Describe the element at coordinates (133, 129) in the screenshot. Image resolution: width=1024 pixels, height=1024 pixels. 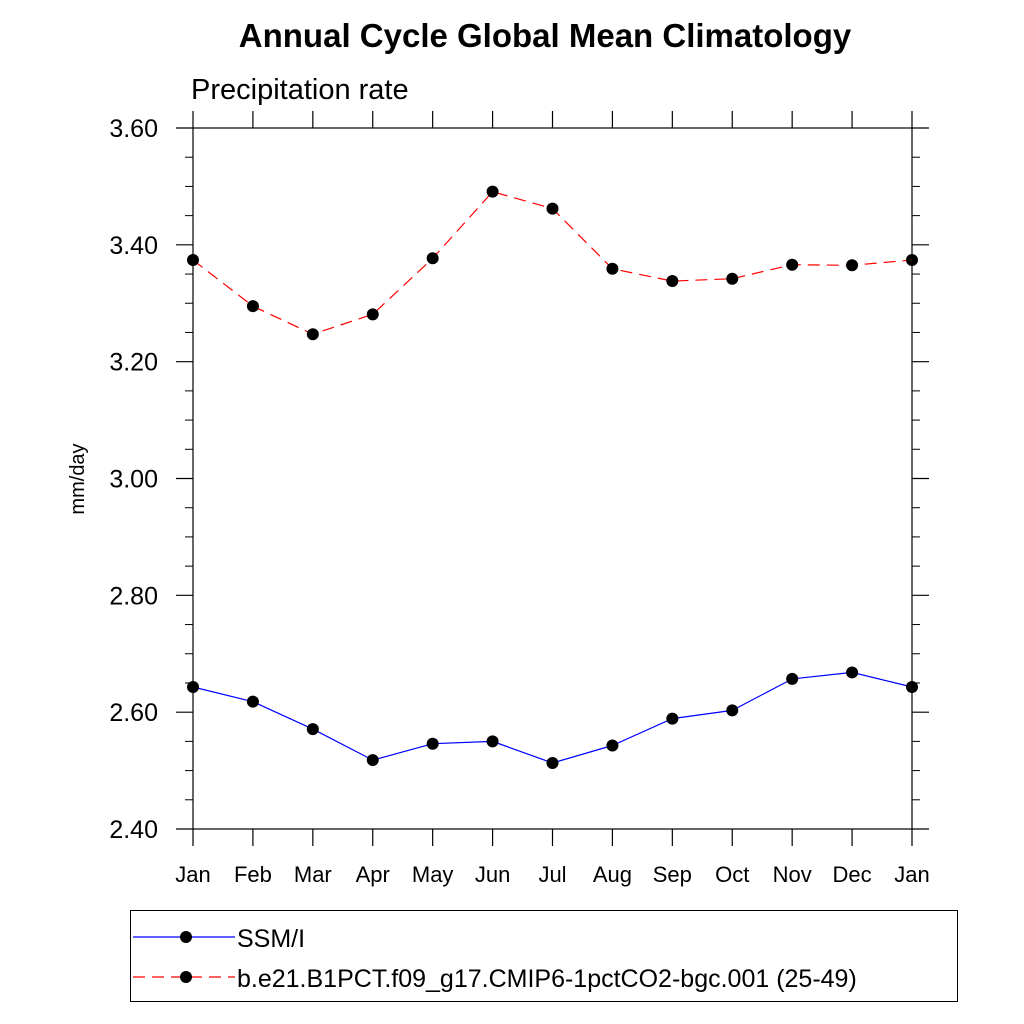
I see `y-tick-label: 3.60` at that location.